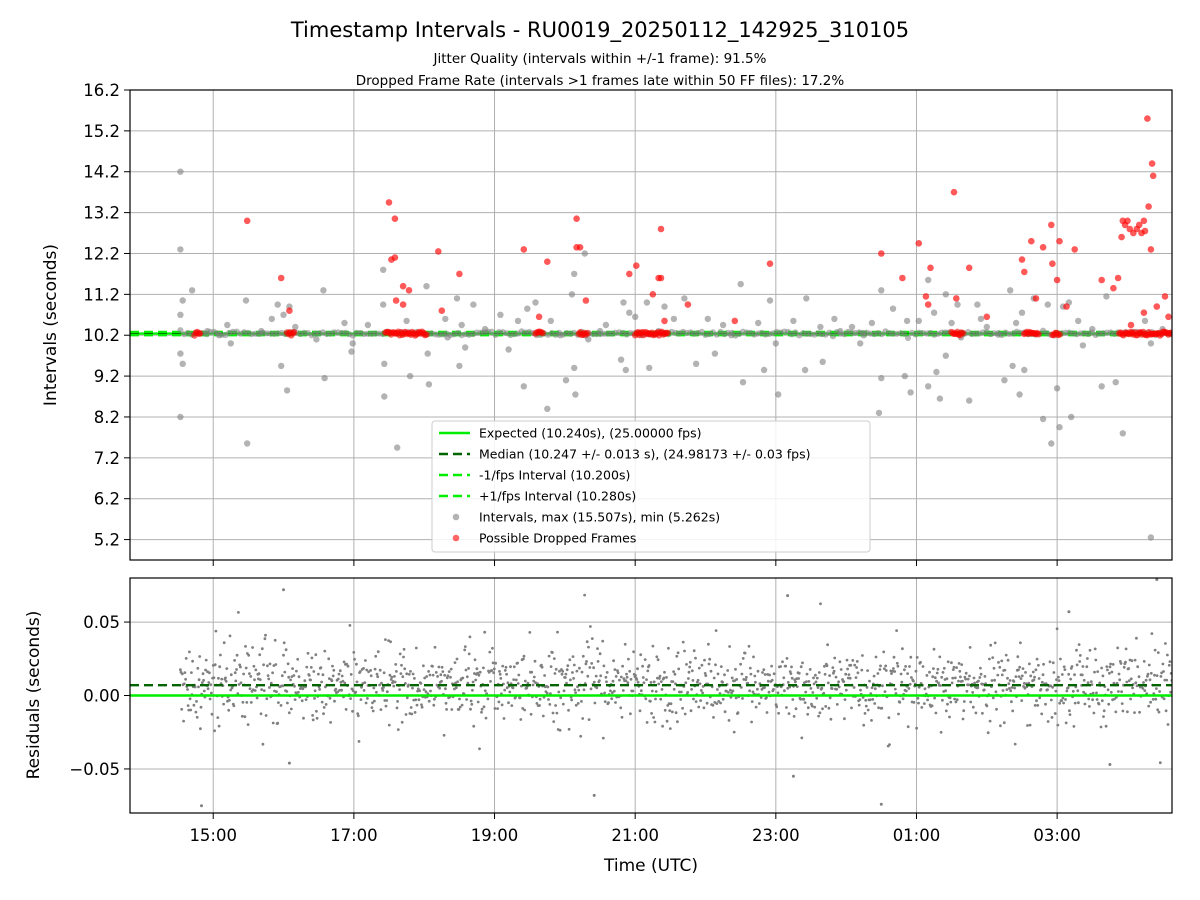  Describe the element at coordinates (557, 538) in the screenshot. I see `legend-label: Possible Dropped Frames` at that location.